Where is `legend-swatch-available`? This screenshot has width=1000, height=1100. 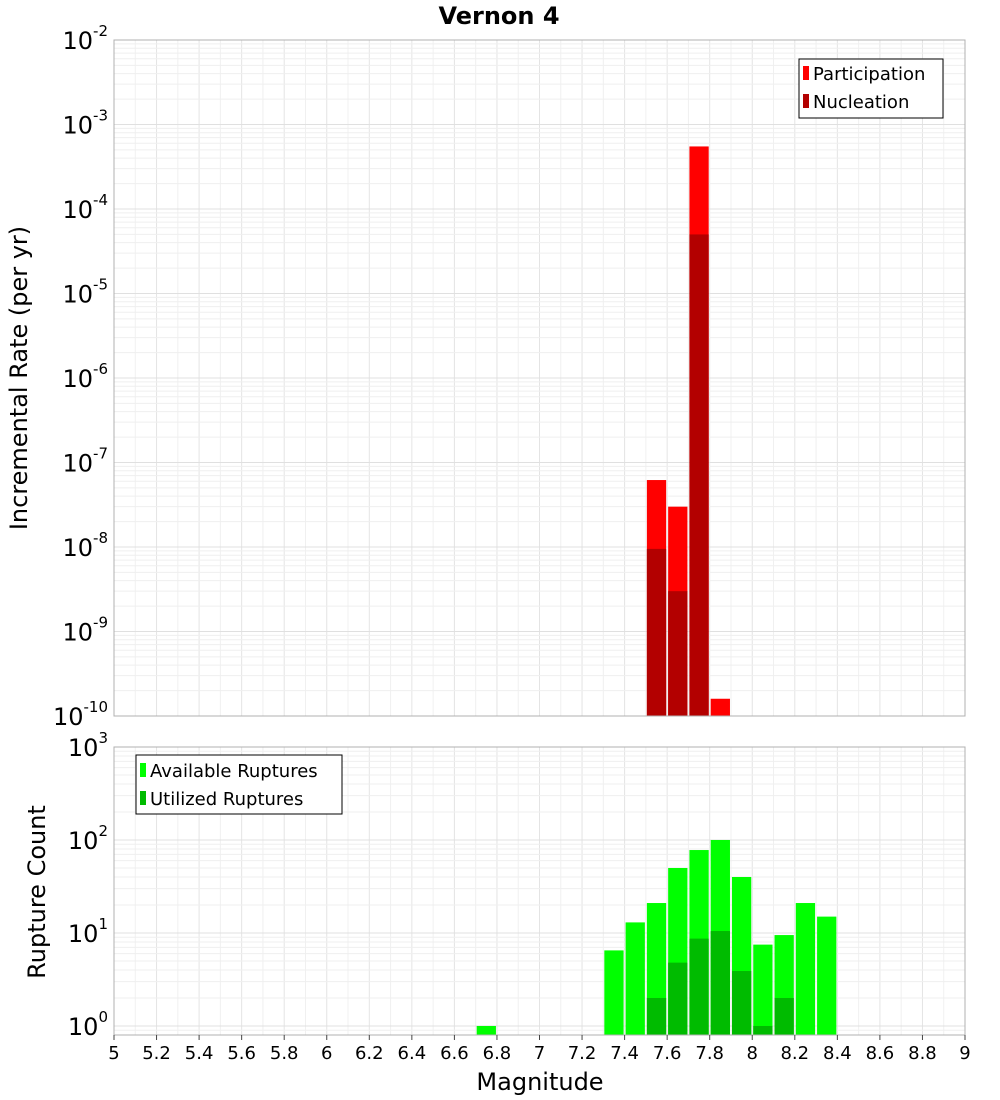 legend-swatch-available is located at coordinates (143, 770).